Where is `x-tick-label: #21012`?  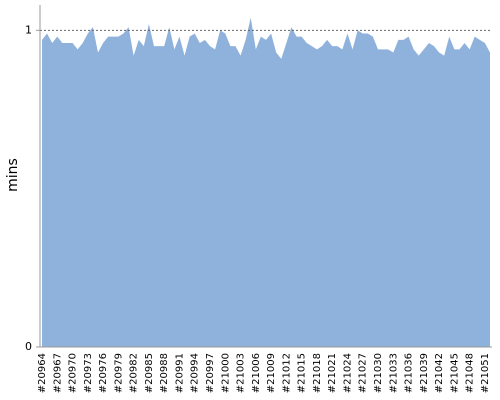 x-tick-label: #21012 is located at coordinates (286, 373).